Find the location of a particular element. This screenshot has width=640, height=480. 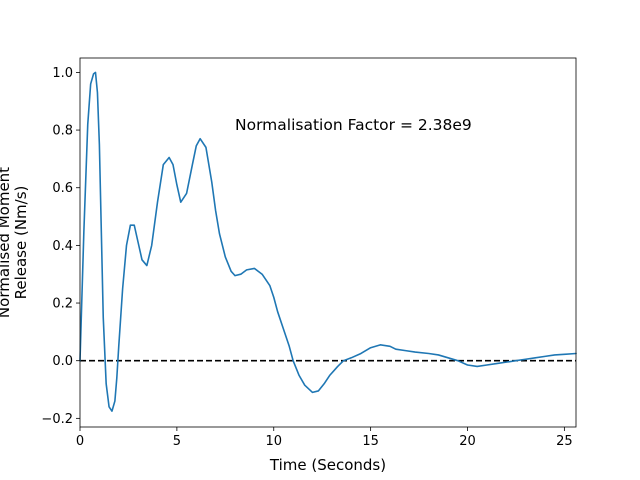

x-tick-label: 20 is located at coordinates (467, 441).